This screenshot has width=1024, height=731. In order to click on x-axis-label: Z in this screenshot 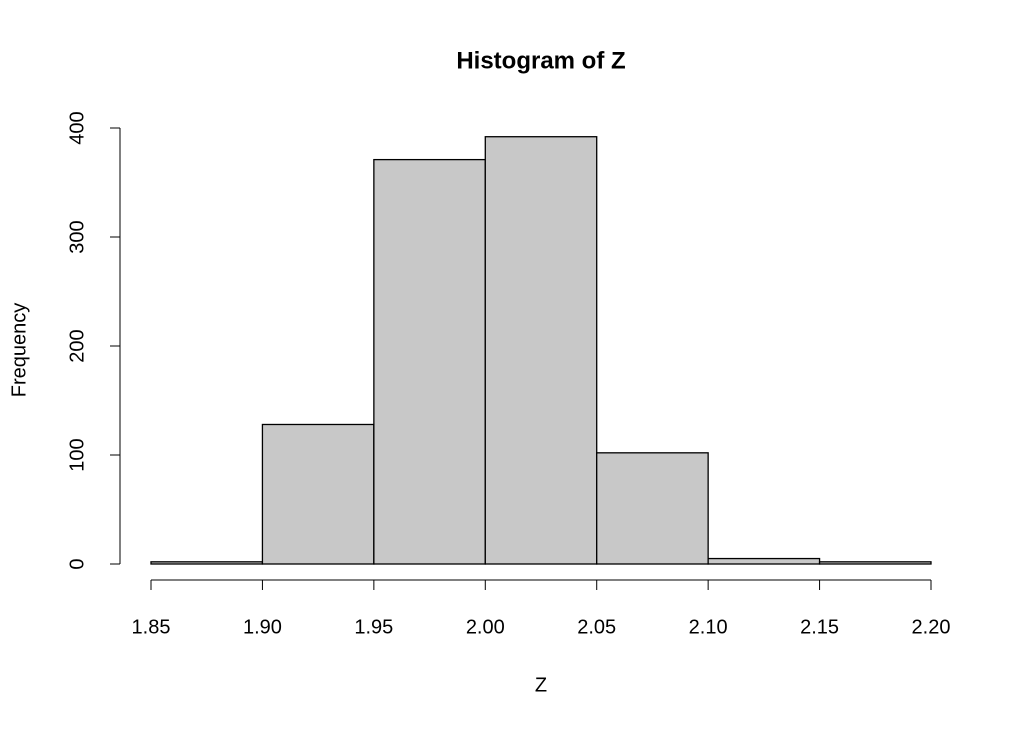, I will do `click(541, 685)`.